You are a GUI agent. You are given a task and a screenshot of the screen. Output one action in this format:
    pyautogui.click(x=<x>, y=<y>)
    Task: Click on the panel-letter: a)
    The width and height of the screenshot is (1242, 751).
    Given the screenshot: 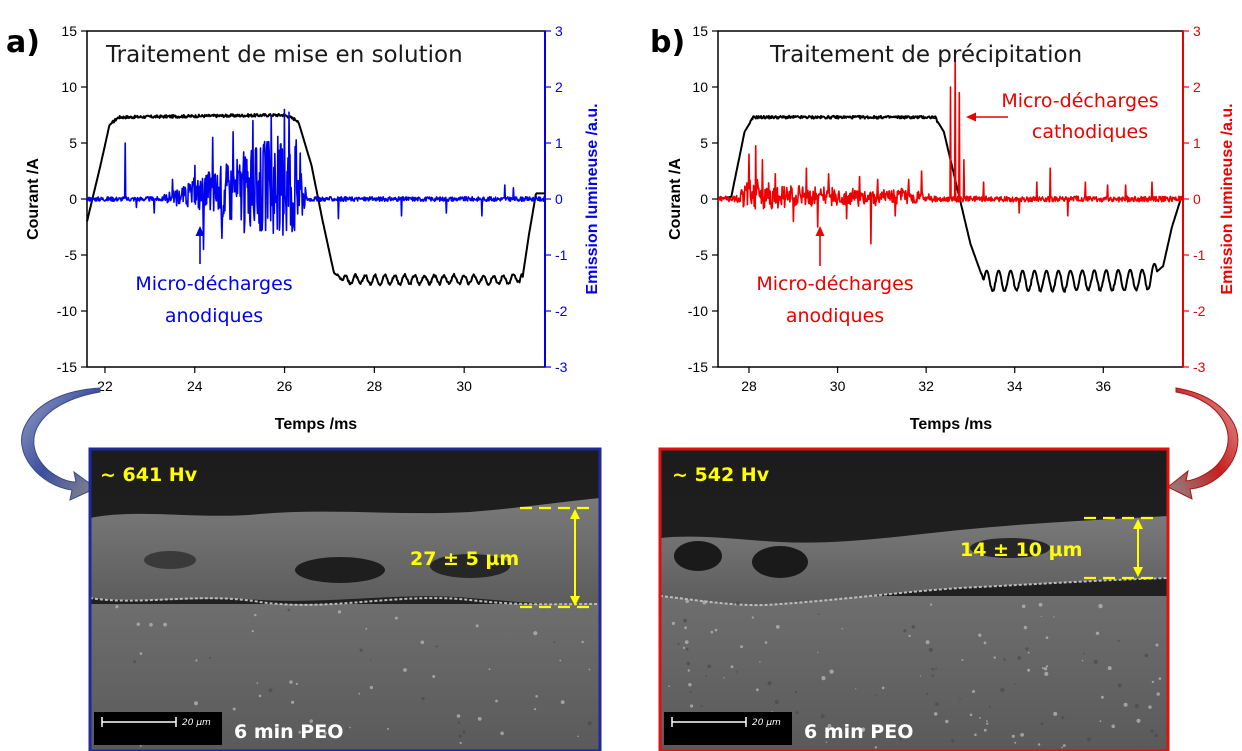 What is the action you would take?
    pyautogui.click(x=23, y=42)
    